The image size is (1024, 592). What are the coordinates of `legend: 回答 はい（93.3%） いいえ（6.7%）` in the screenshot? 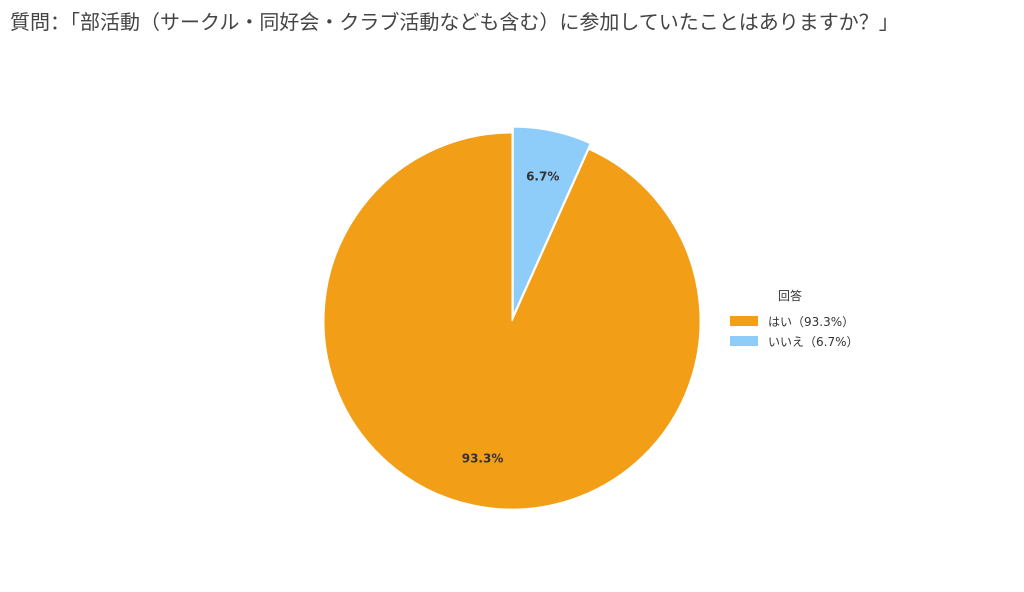 It's located at (795, 319).